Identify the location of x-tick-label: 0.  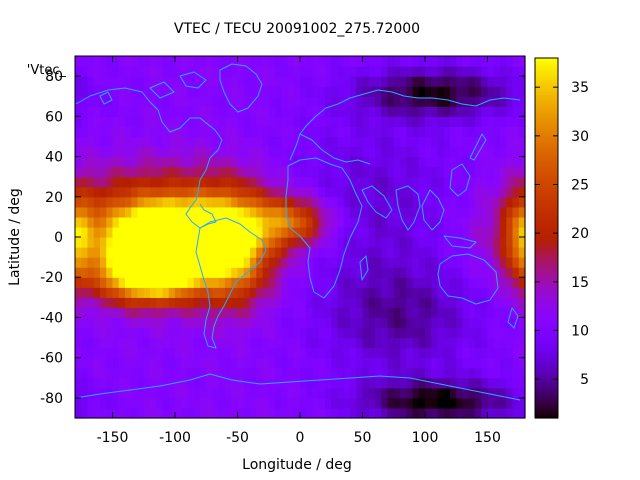
(300, 438).